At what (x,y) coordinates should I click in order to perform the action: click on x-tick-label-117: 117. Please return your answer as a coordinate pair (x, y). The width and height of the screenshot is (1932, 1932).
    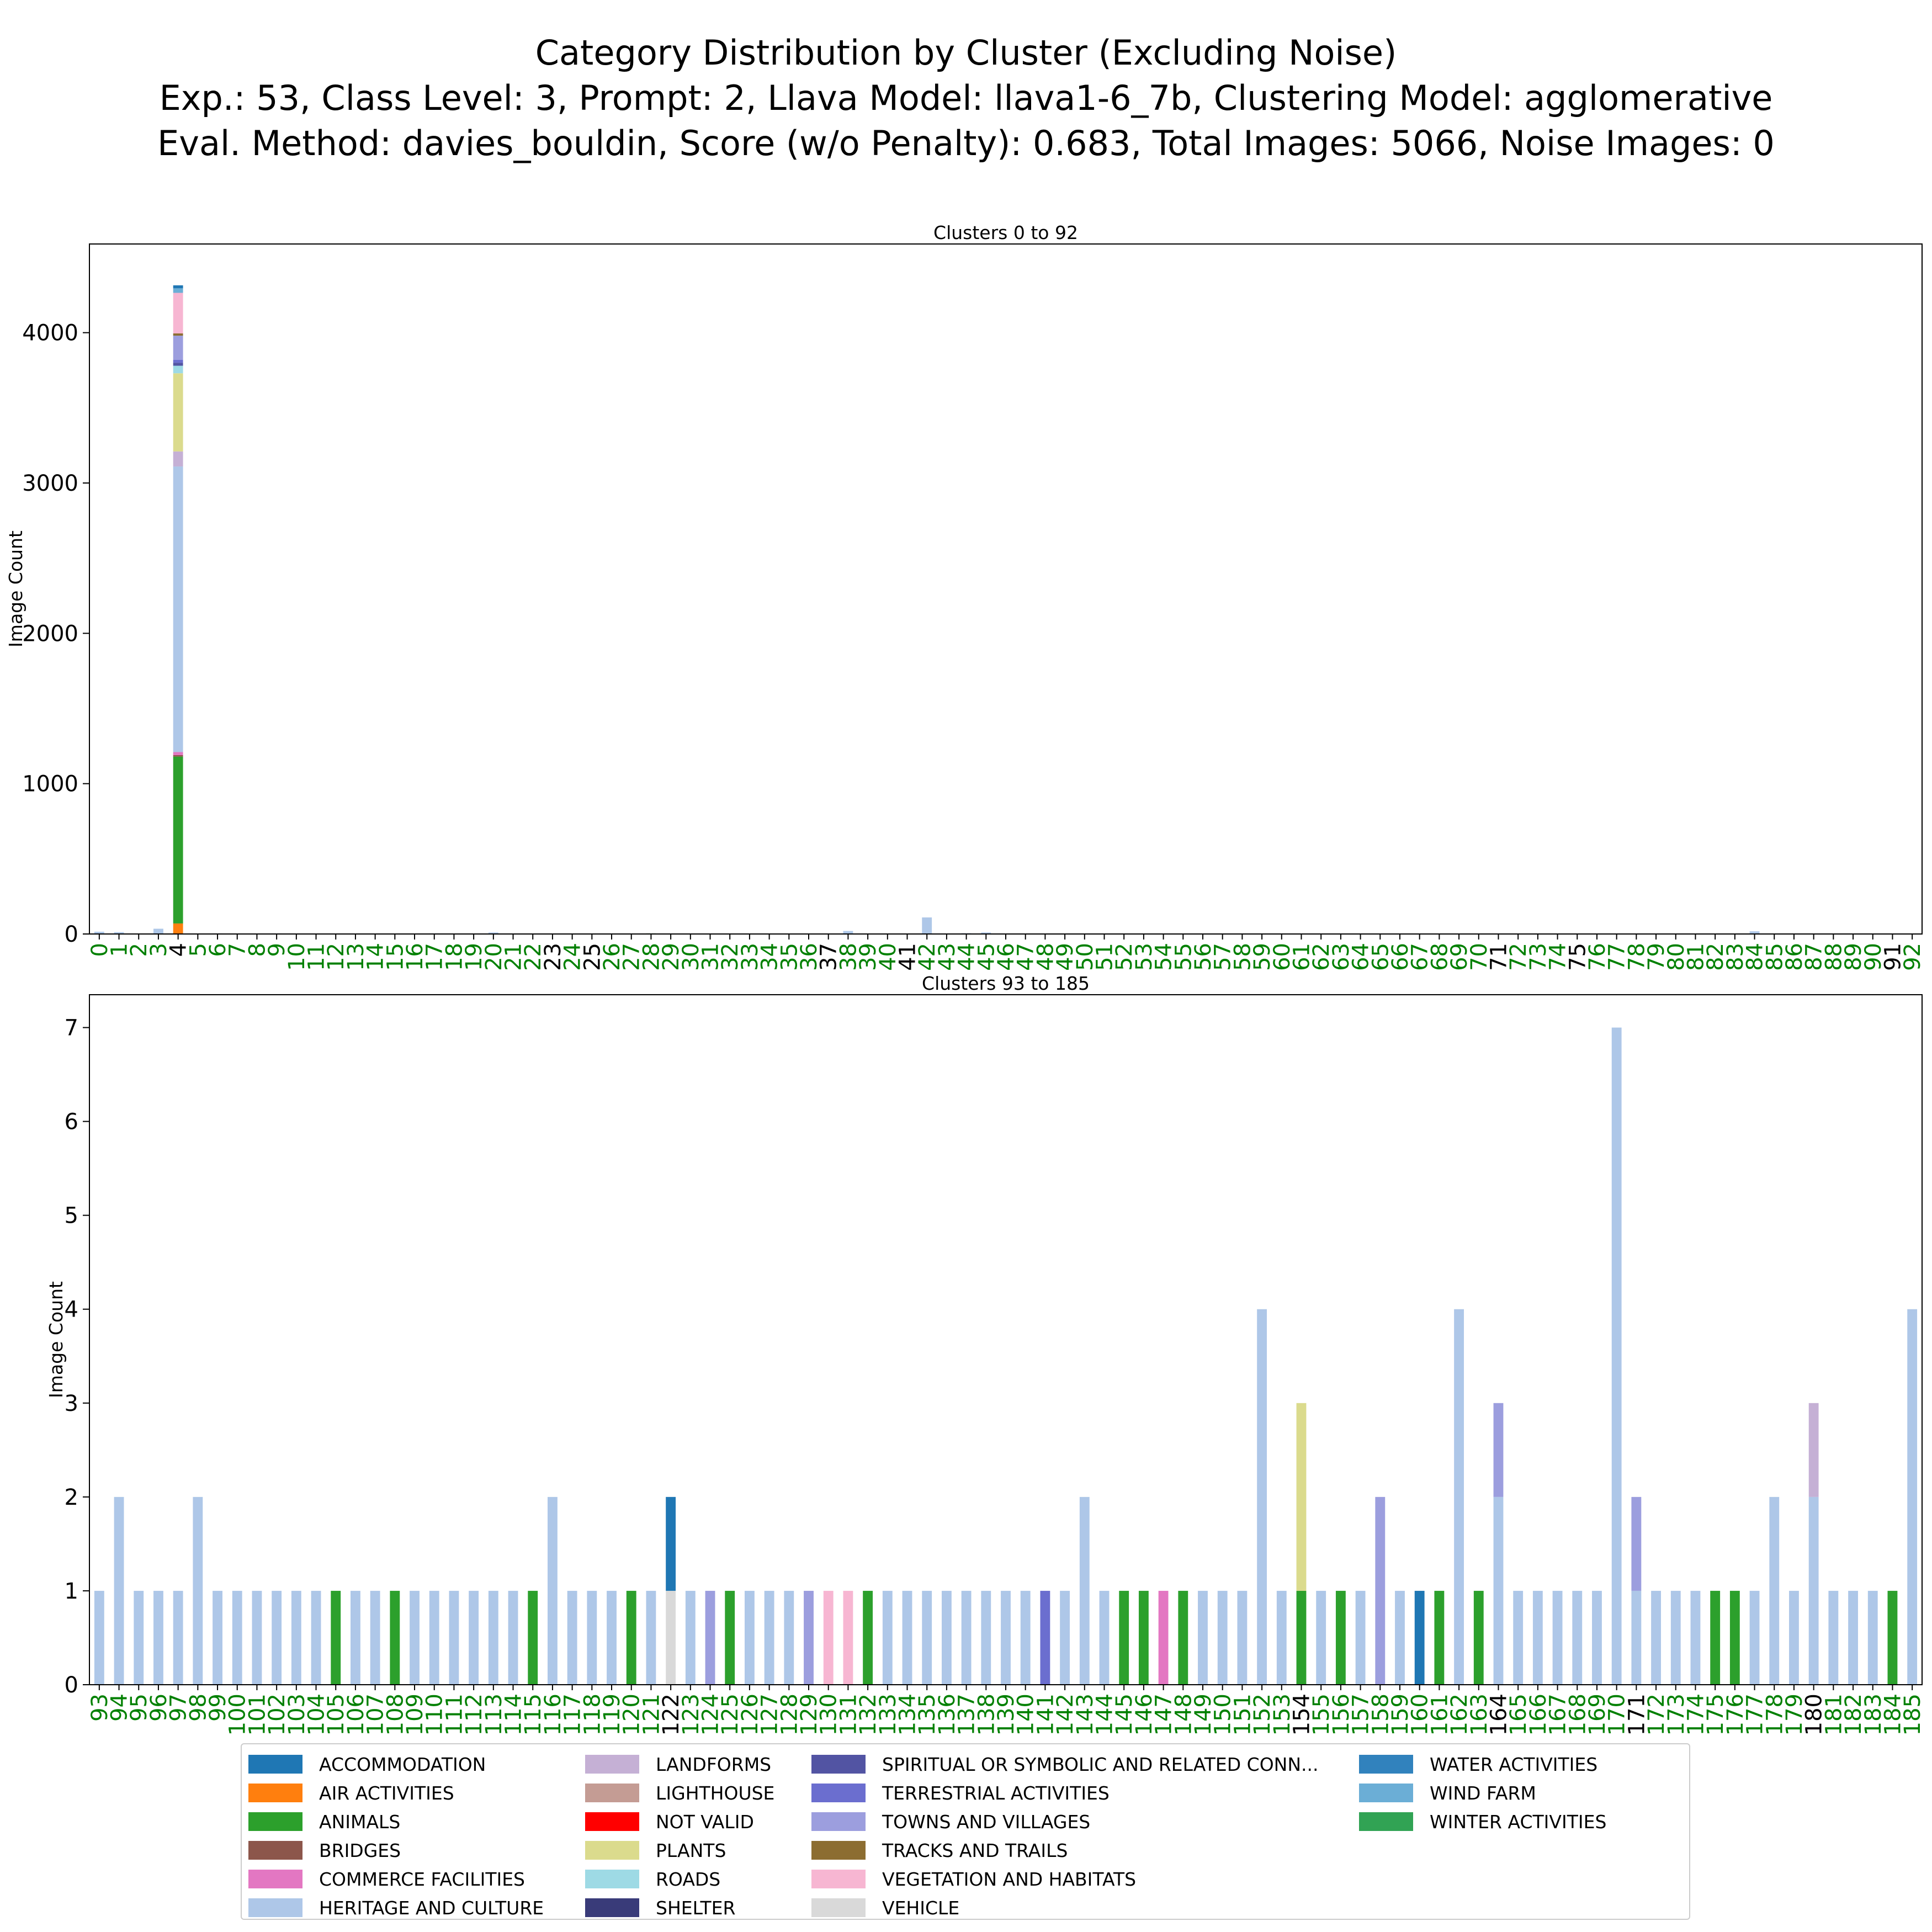
    Looking at the image, I should click on (573, 1715).